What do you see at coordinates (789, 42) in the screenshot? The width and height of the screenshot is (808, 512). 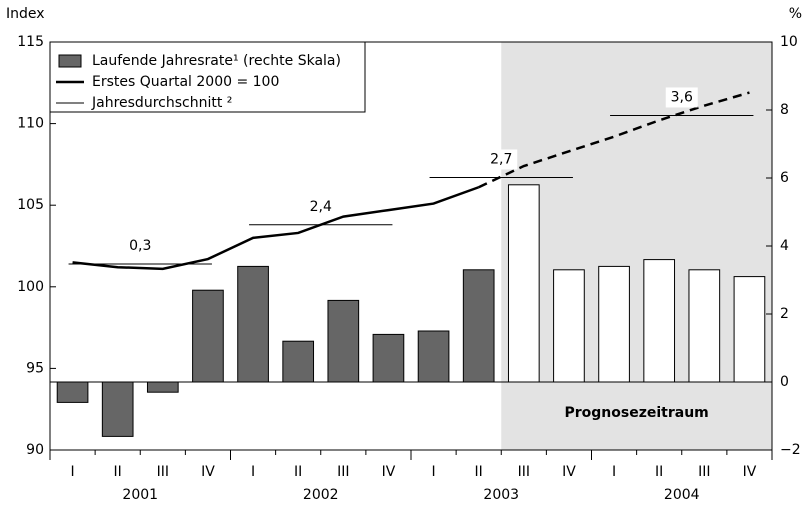 I see `y2-tick-label: 10` at bounding box center [789, 42].